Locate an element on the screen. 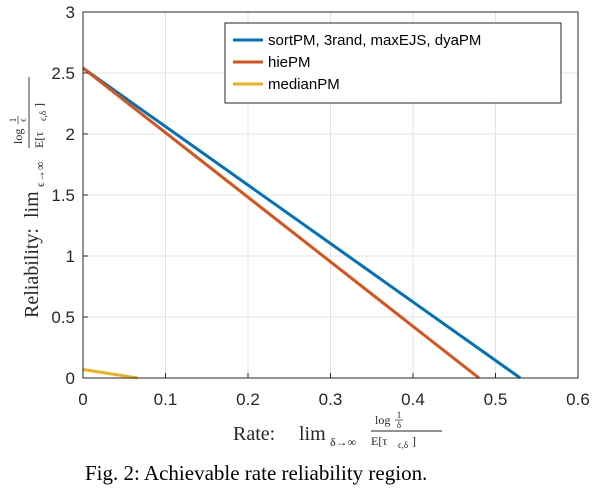  x-tick-label: 0.2 is located at coordinates (248, 399).